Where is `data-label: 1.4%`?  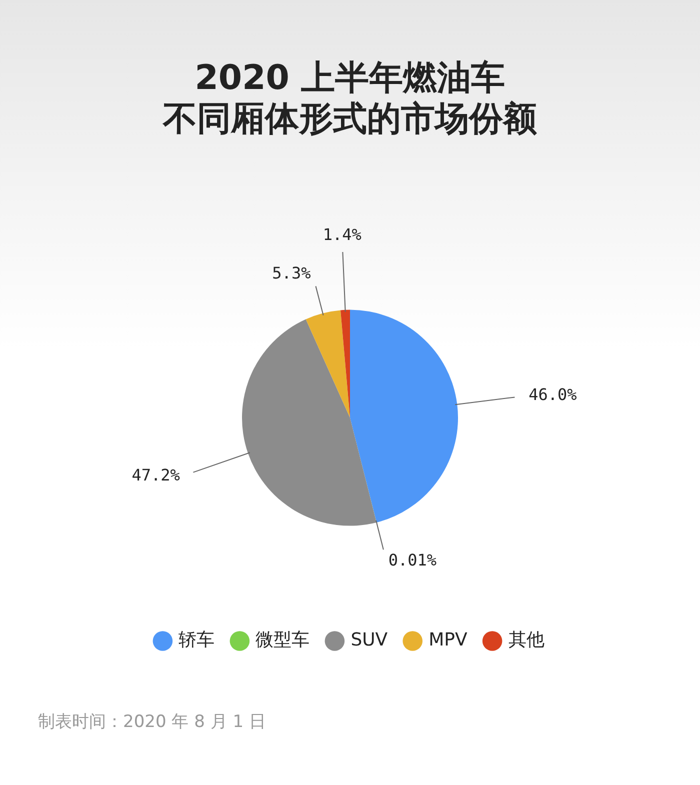 data-label: 1.4% is located at coordinates (342, 234).